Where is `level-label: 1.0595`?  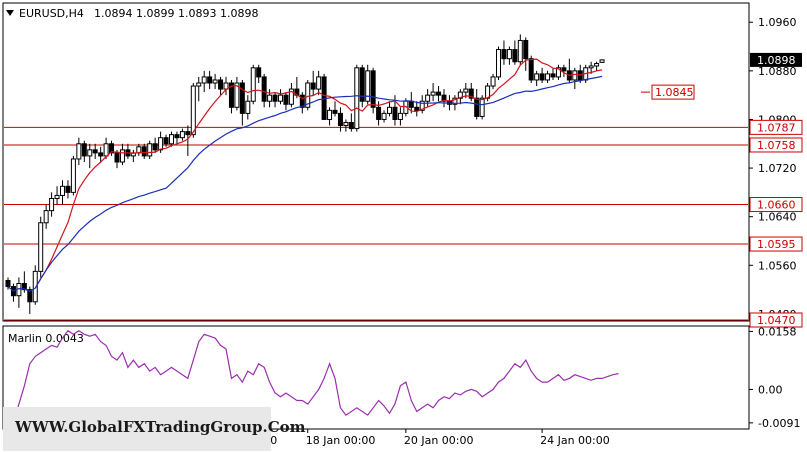 level-label: 1.0595 is located at coordinates (776, 244).